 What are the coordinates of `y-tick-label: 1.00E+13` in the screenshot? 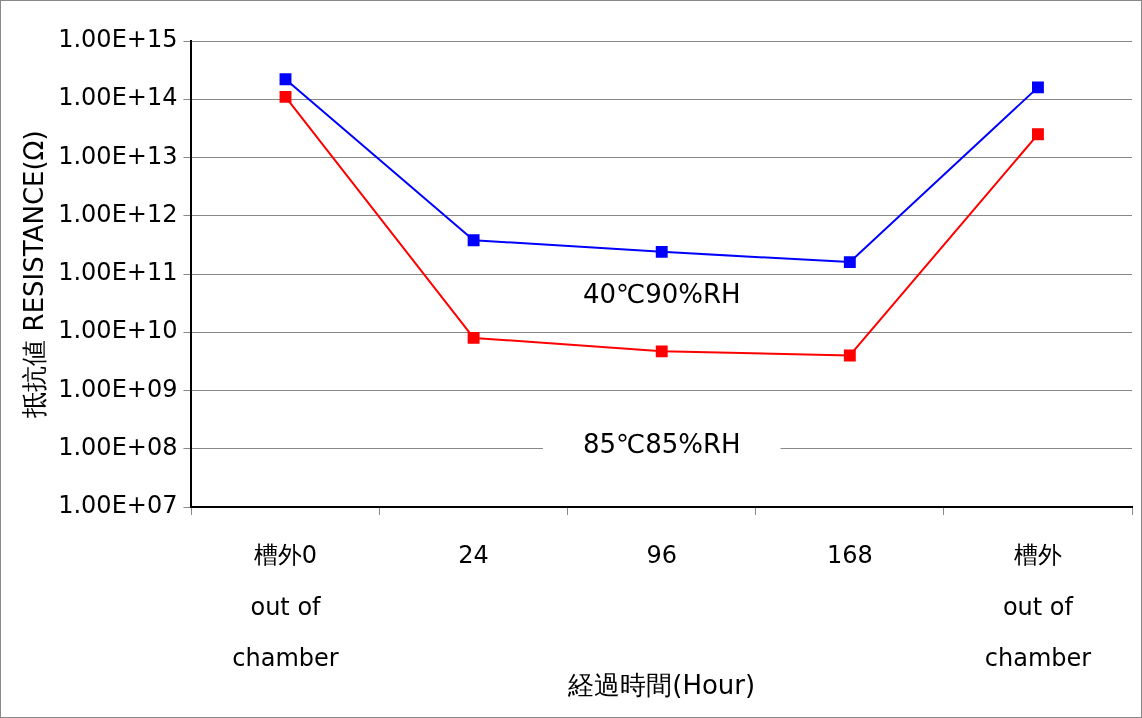 It's located at (118, 155).